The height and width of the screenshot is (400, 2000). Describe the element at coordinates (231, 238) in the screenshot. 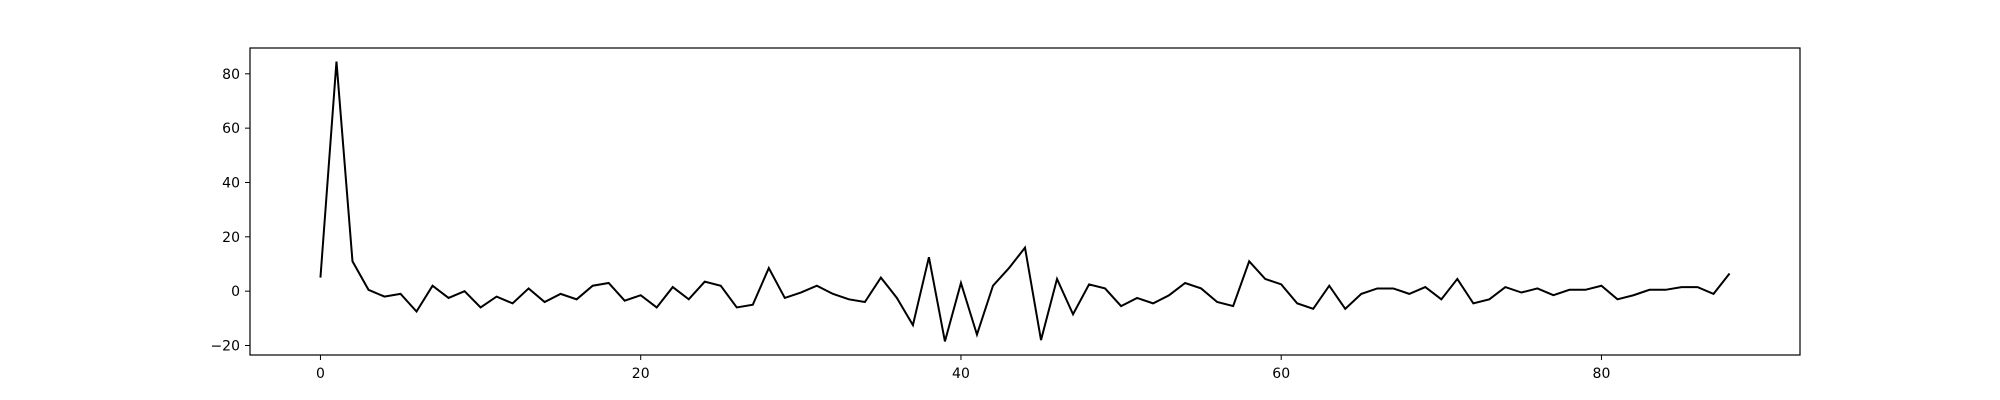

I see `y-tick-label: 20` at that location.